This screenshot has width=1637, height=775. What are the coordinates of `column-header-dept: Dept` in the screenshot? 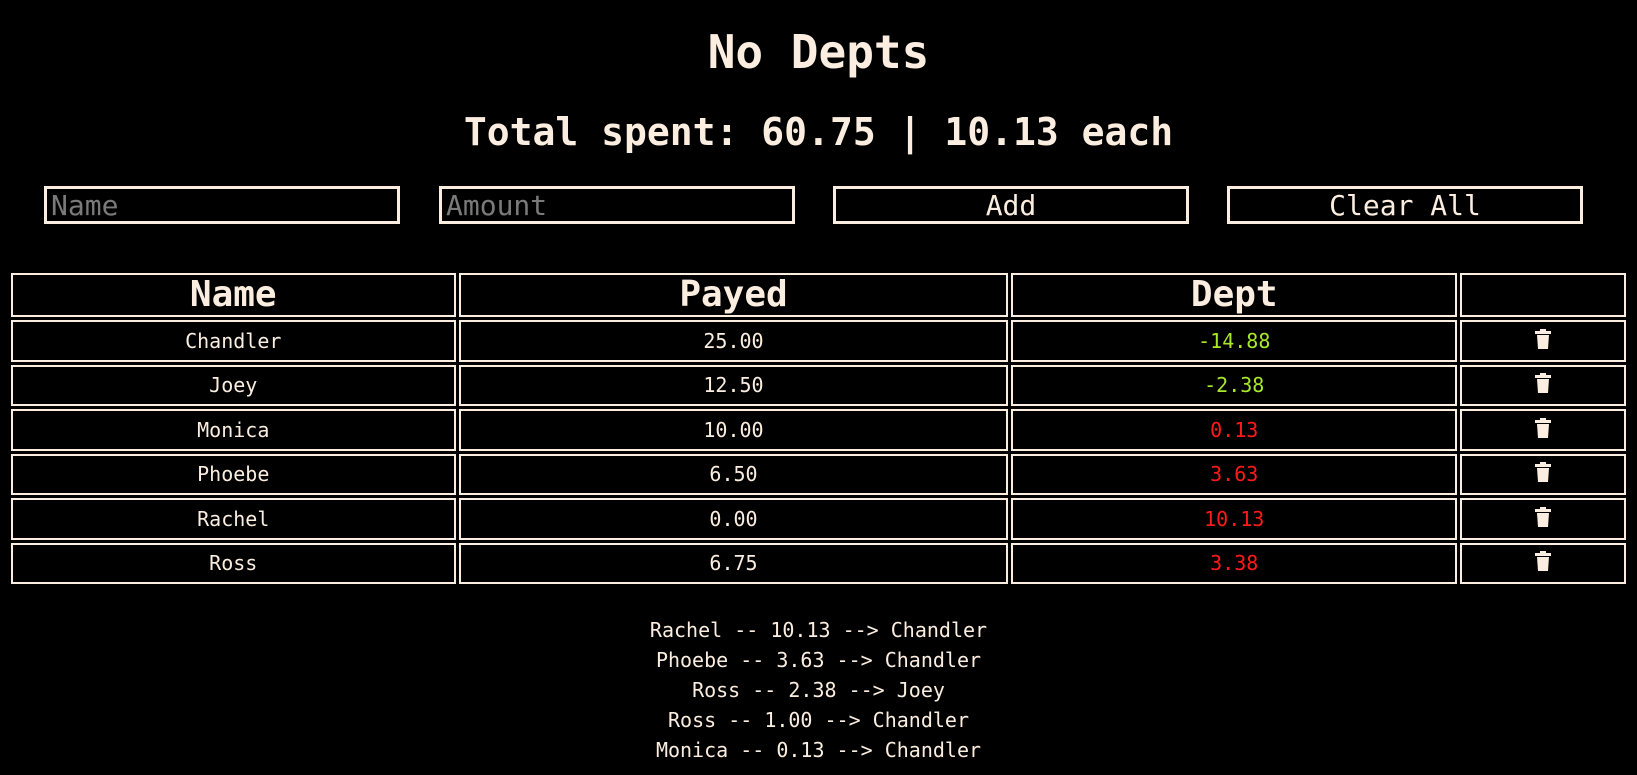 It's located at (1234, 295).